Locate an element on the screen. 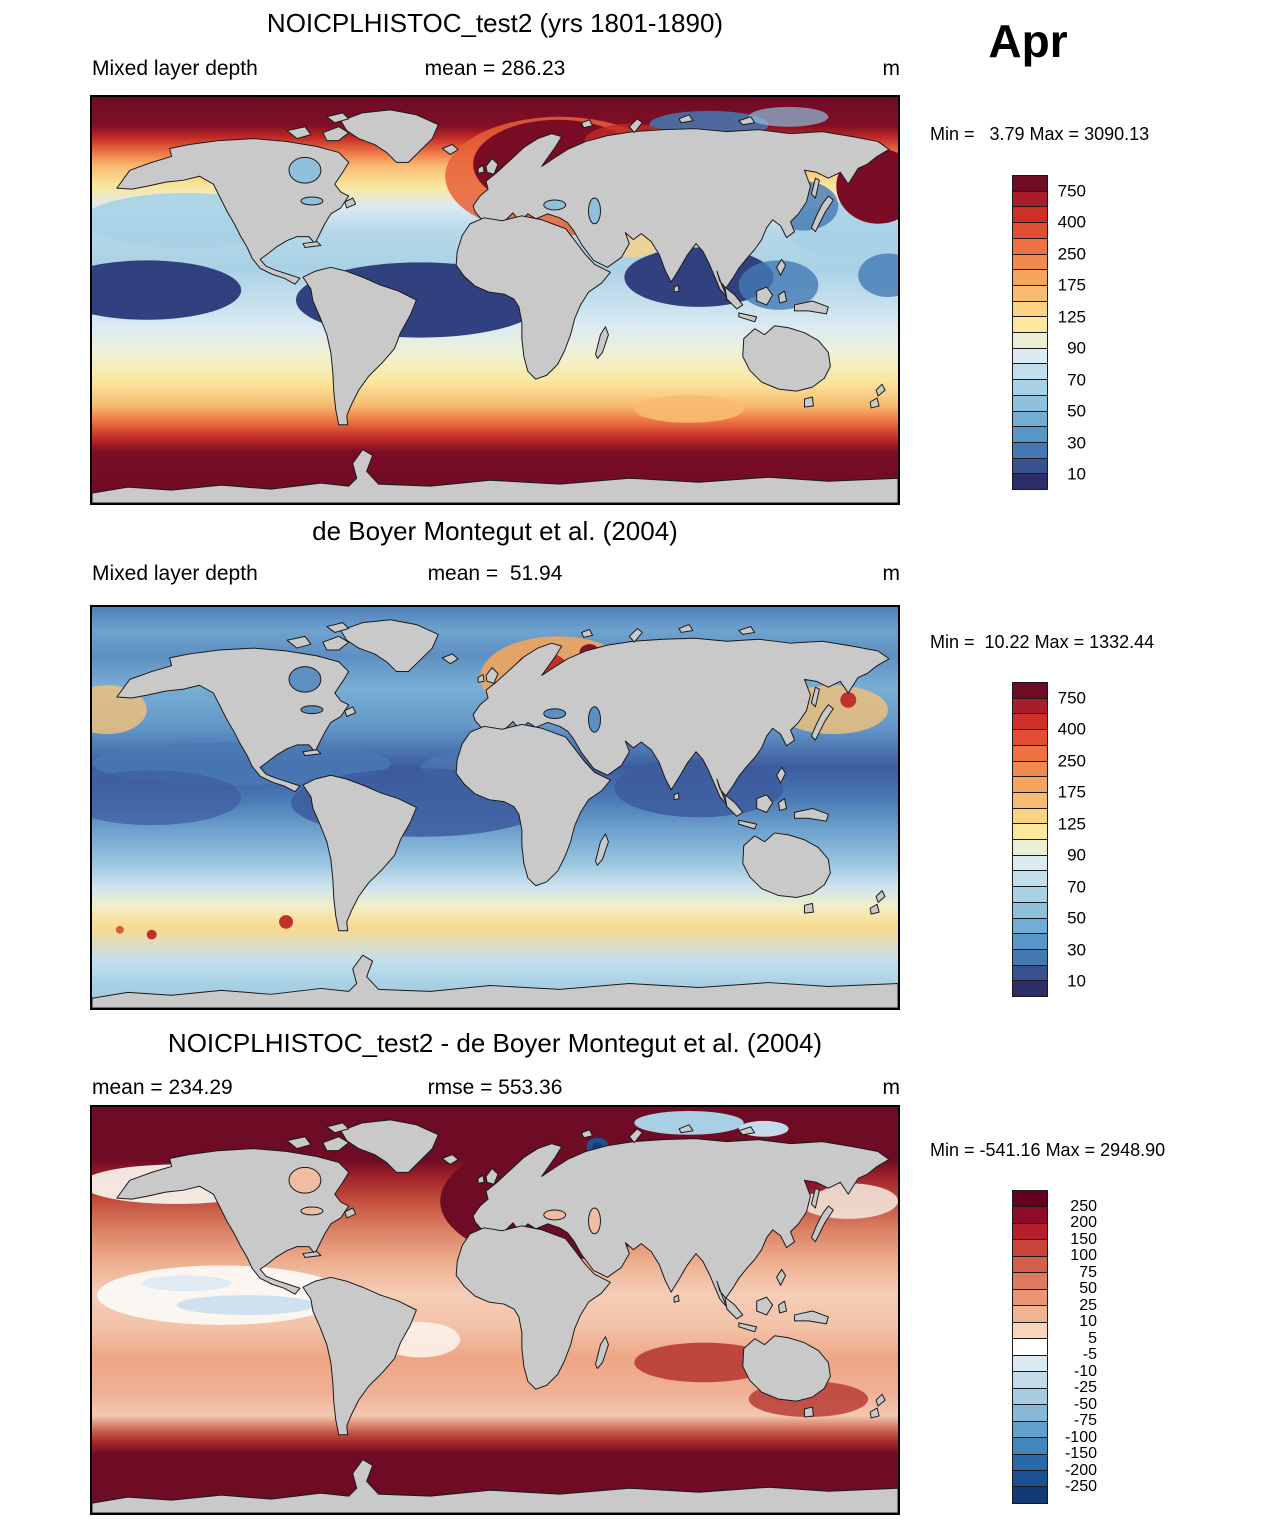 The height and width of the screenshot is (1519, 1285). colorbar-tick-label: -25 is located at coordinates (1085, 1388).